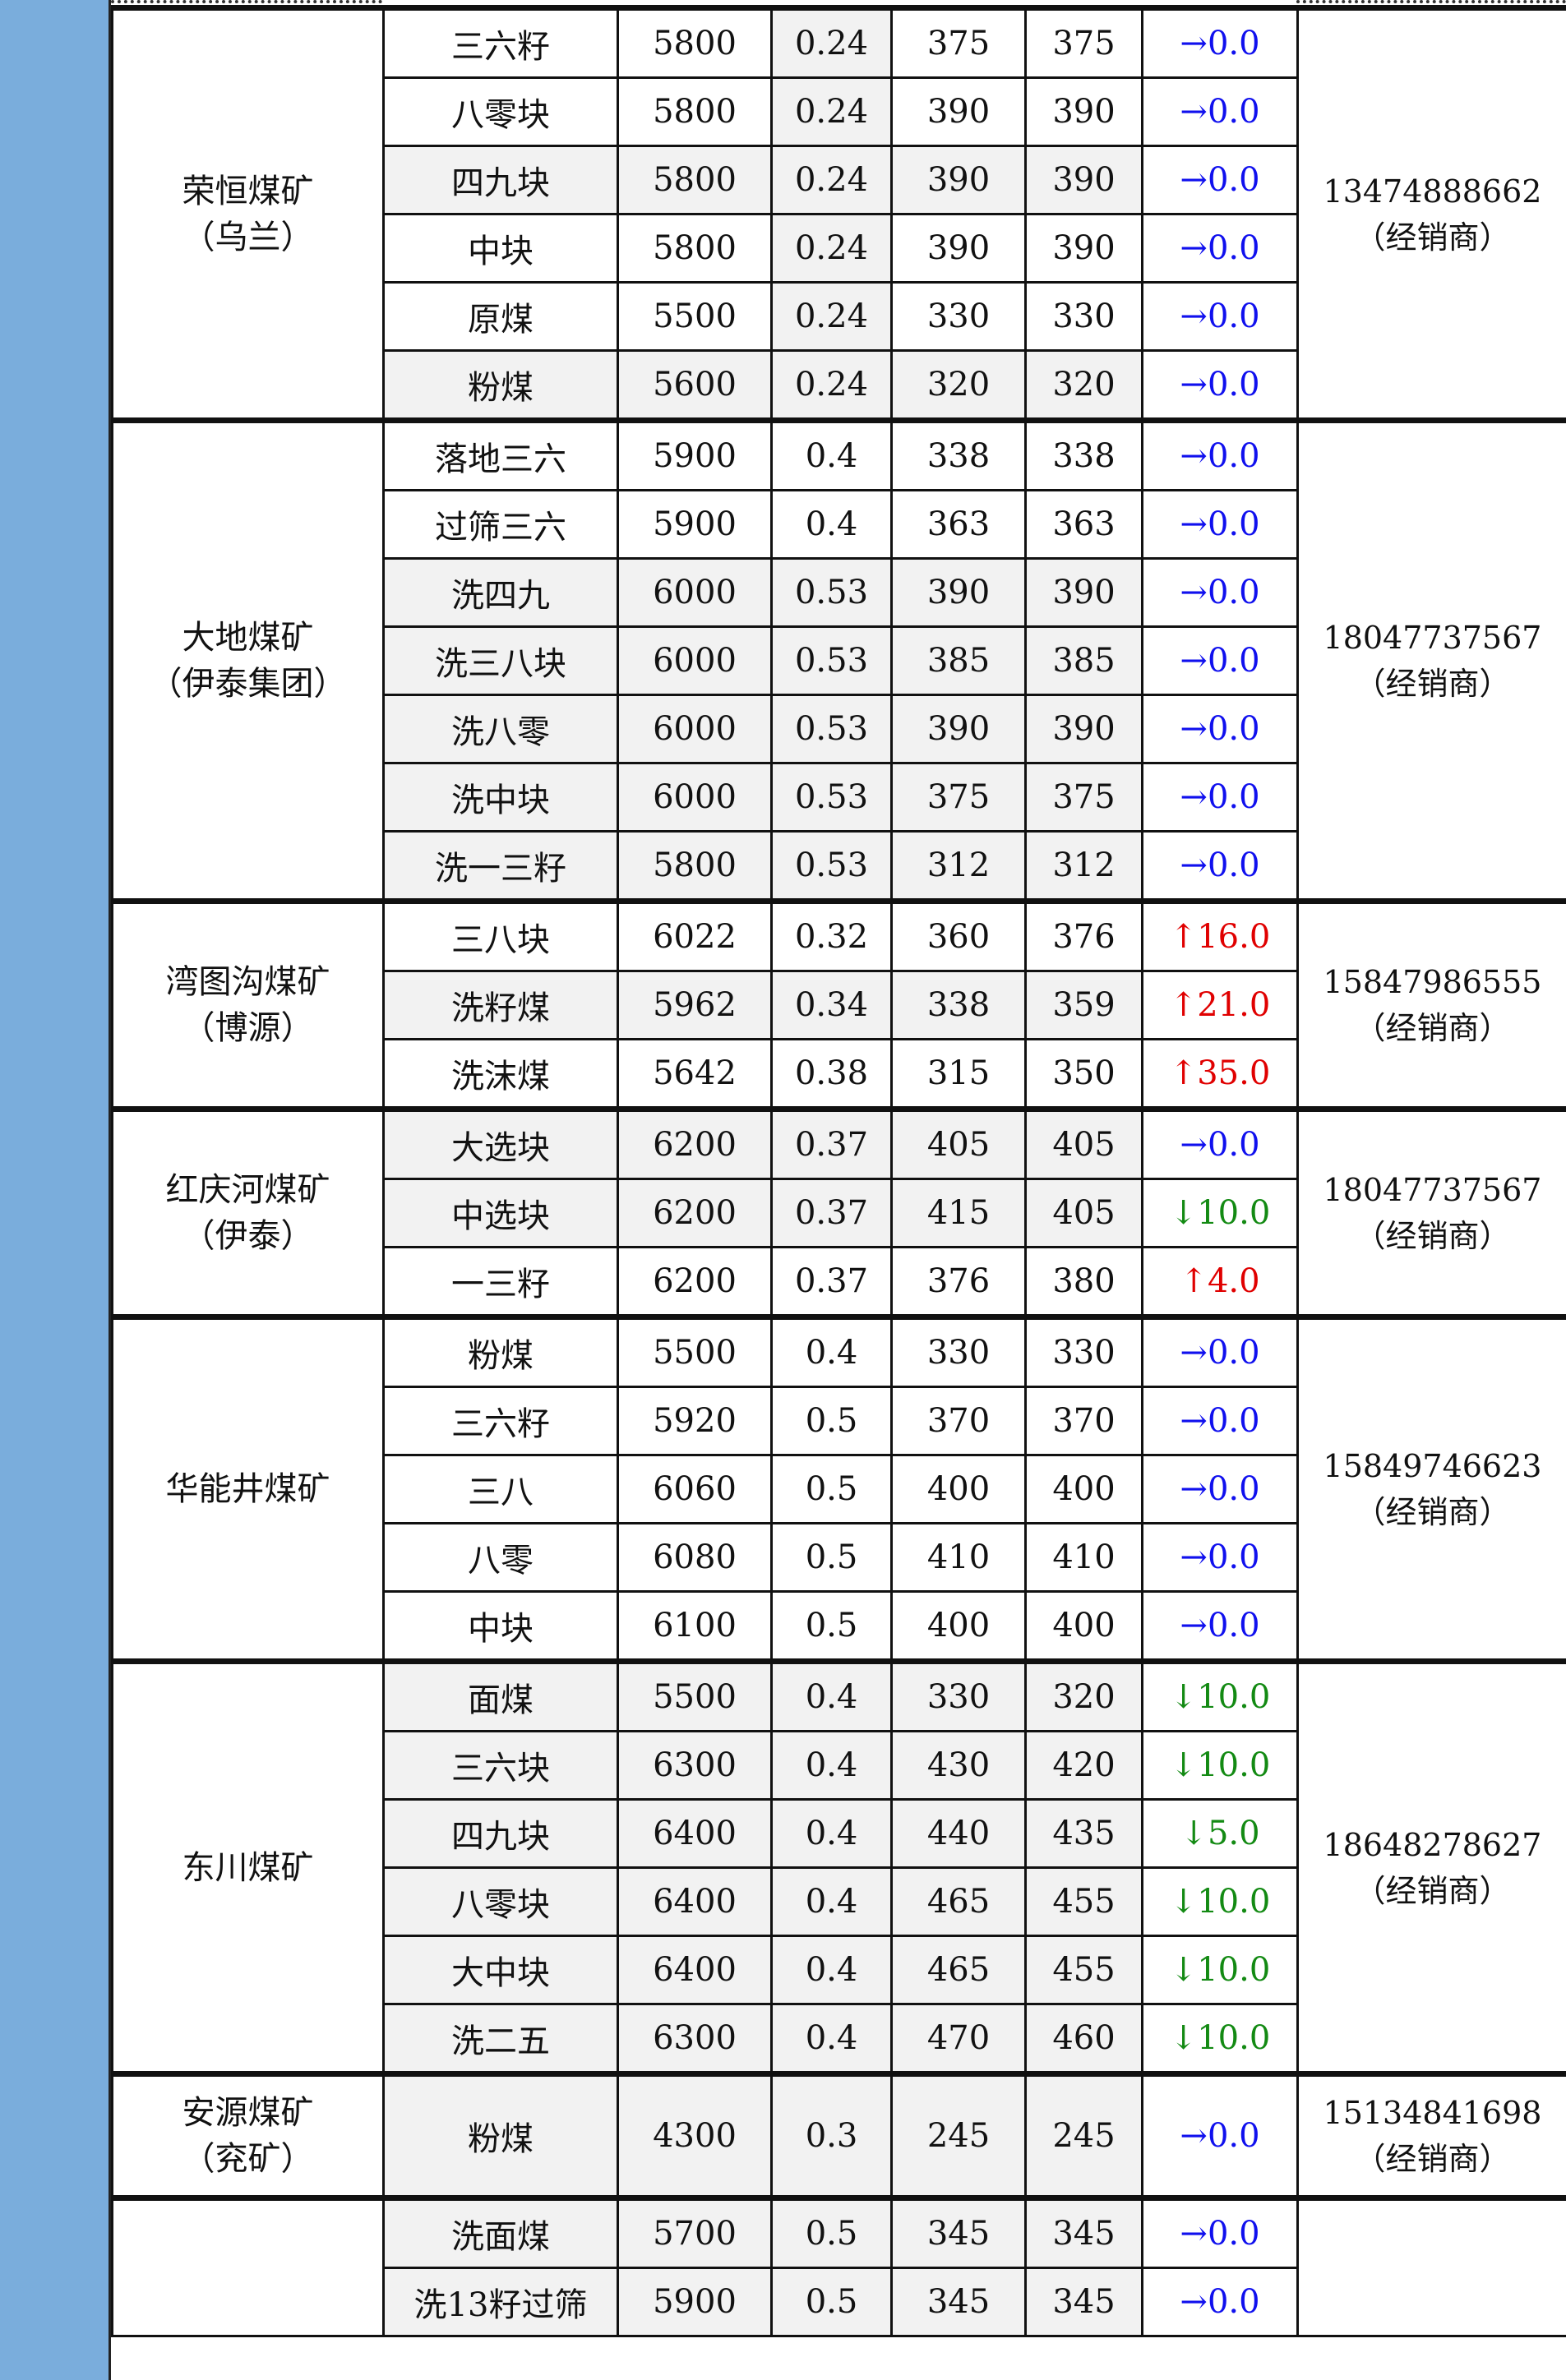 The height and width of the screenshot is (2380, 1566). I want to click on previous-price-cell: 375, so click(958, 797).